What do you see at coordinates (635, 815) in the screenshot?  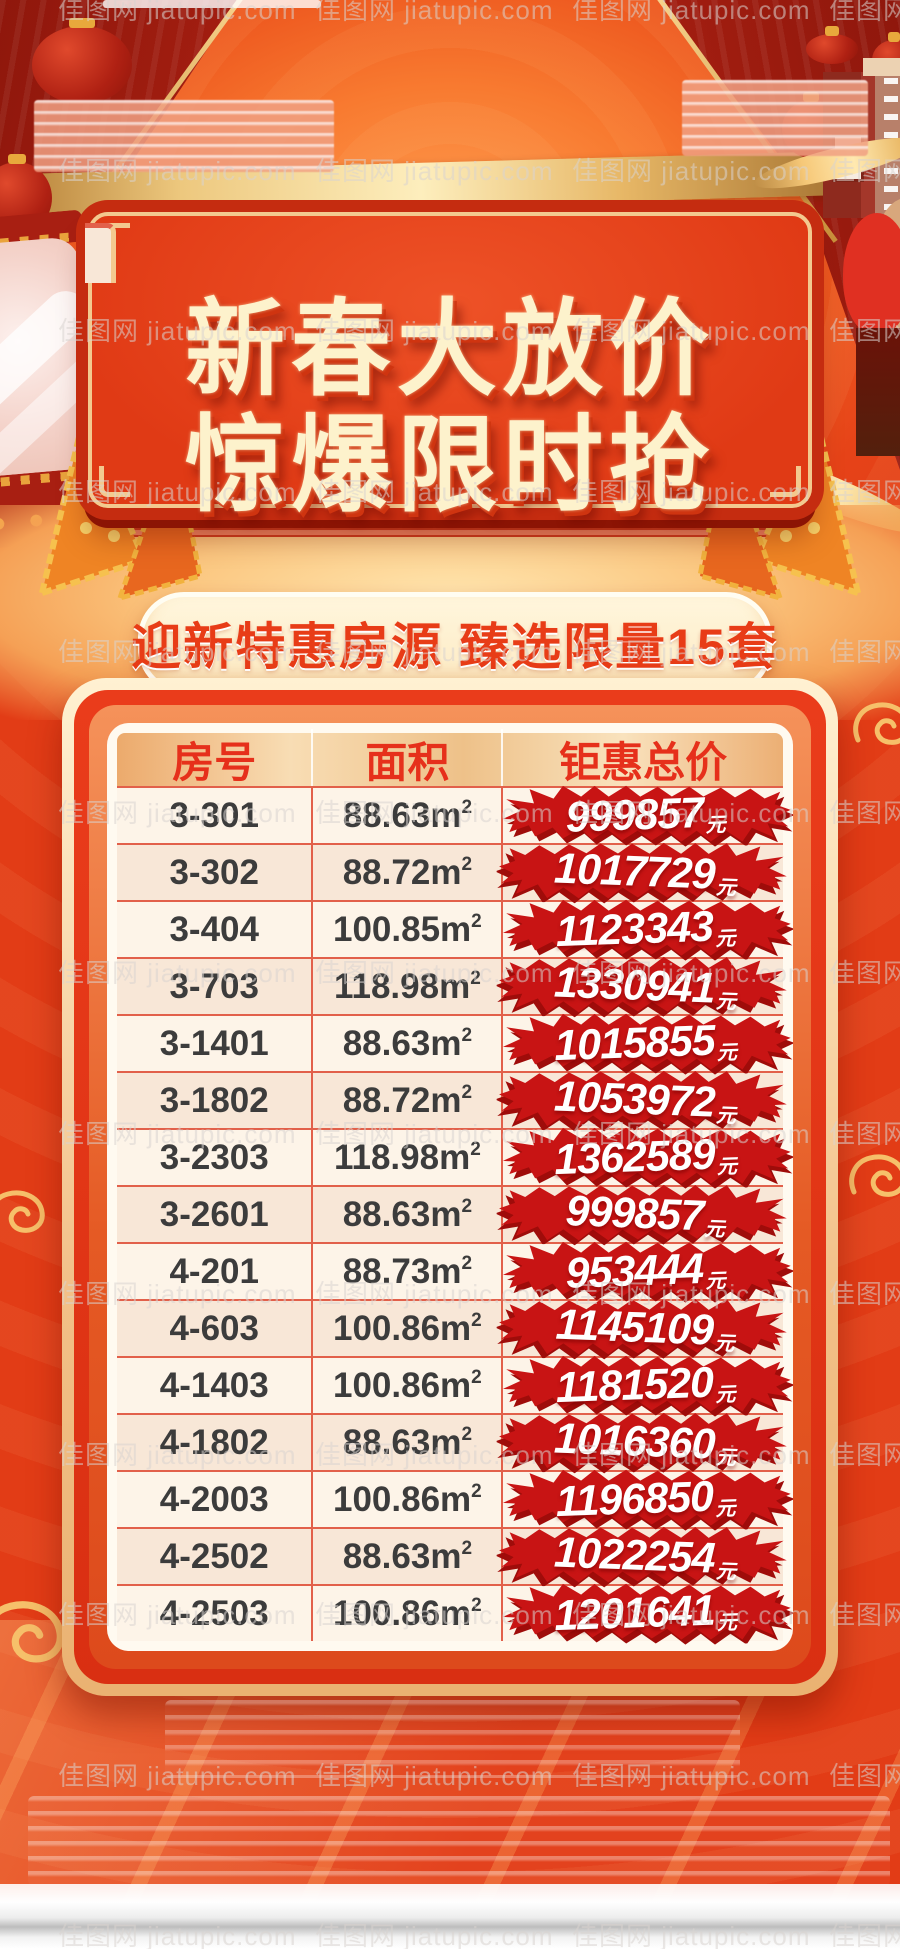 I see `price-value: 999857` at bounding box center [635, 815].